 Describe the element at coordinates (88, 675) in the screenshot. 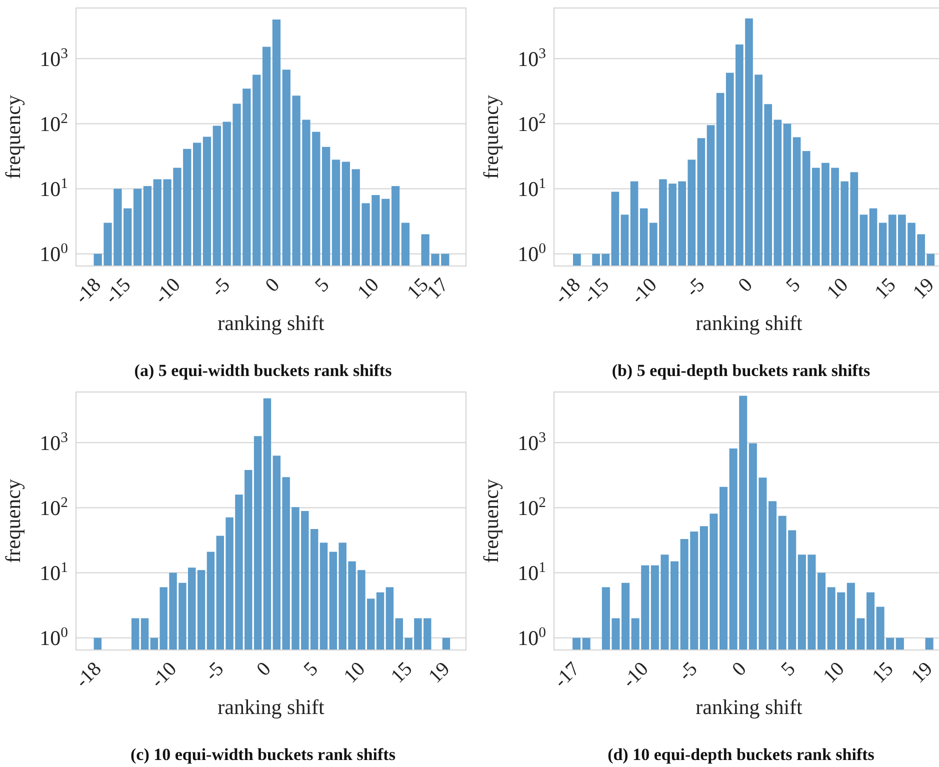

I see `x-tick-label: -18` at that location.